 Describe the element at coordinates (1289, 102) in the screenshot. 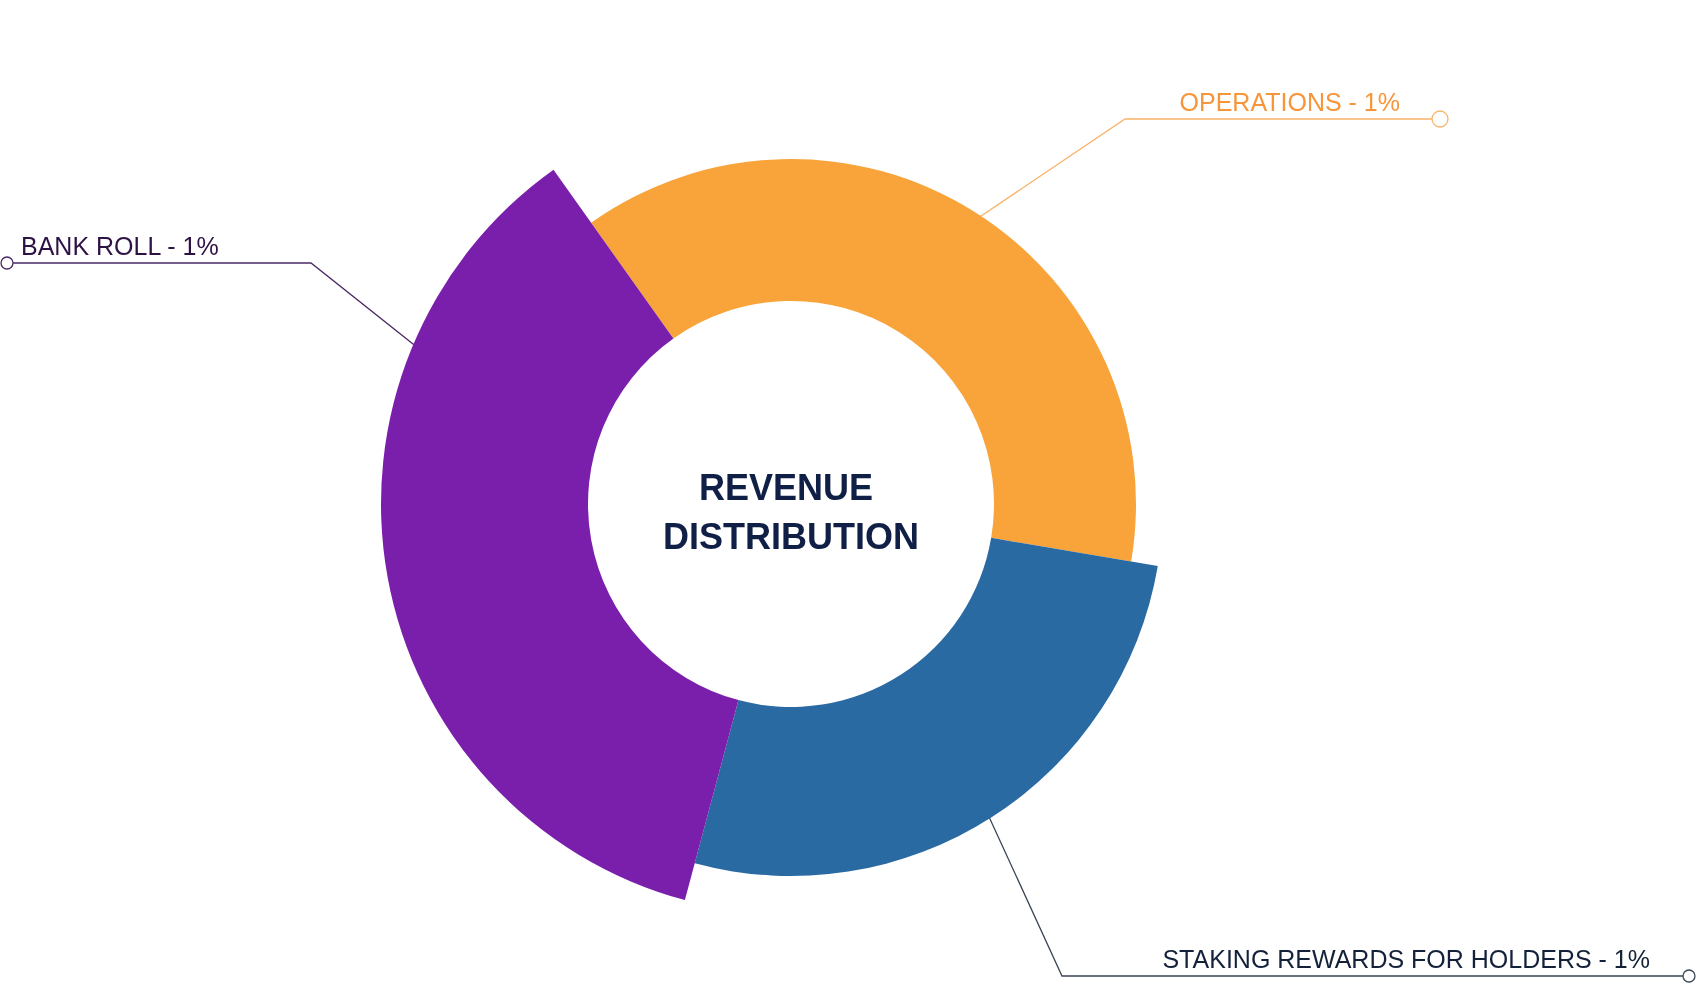

I see `slice-label: OPERATIONS - 1%` at that location.